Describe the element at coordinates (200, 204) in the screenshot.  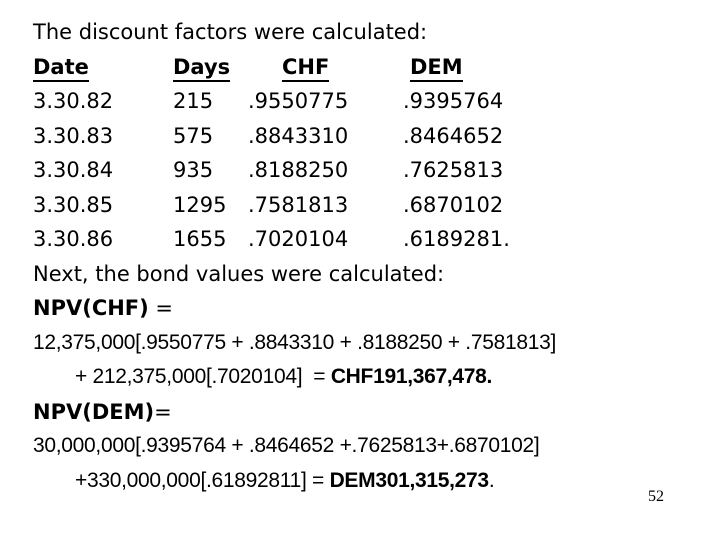
I see `cell-days: 1295` at that location.